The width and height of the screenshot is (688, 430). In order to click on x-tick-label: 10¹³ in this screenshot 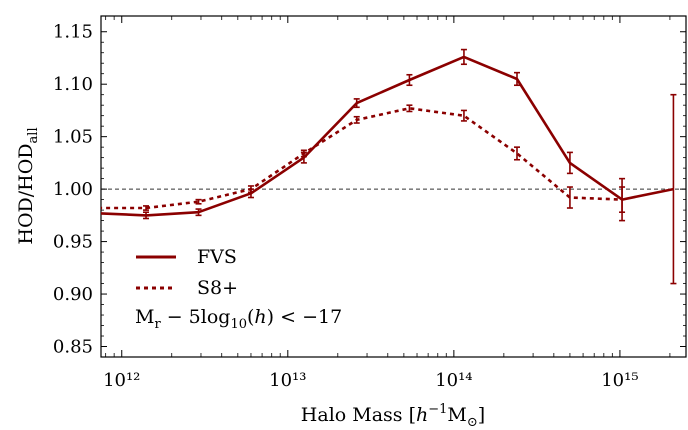, I will do `click(287, 380)`.